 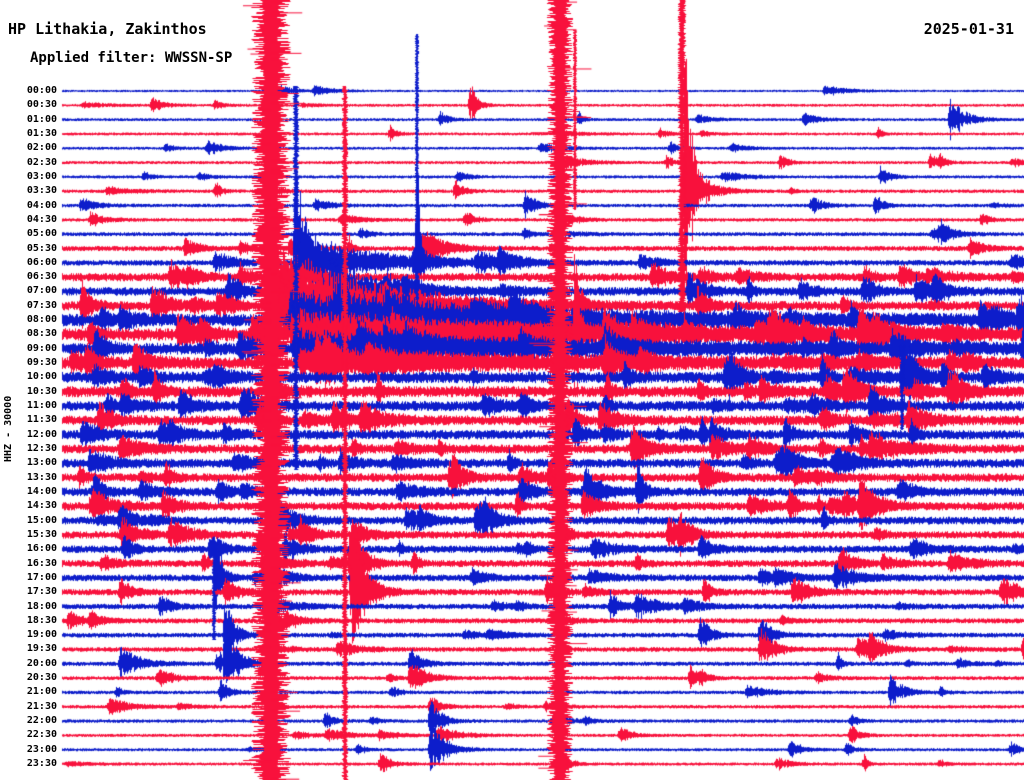 I want to click on time-label: 17:00, so click(x=41, y=577).